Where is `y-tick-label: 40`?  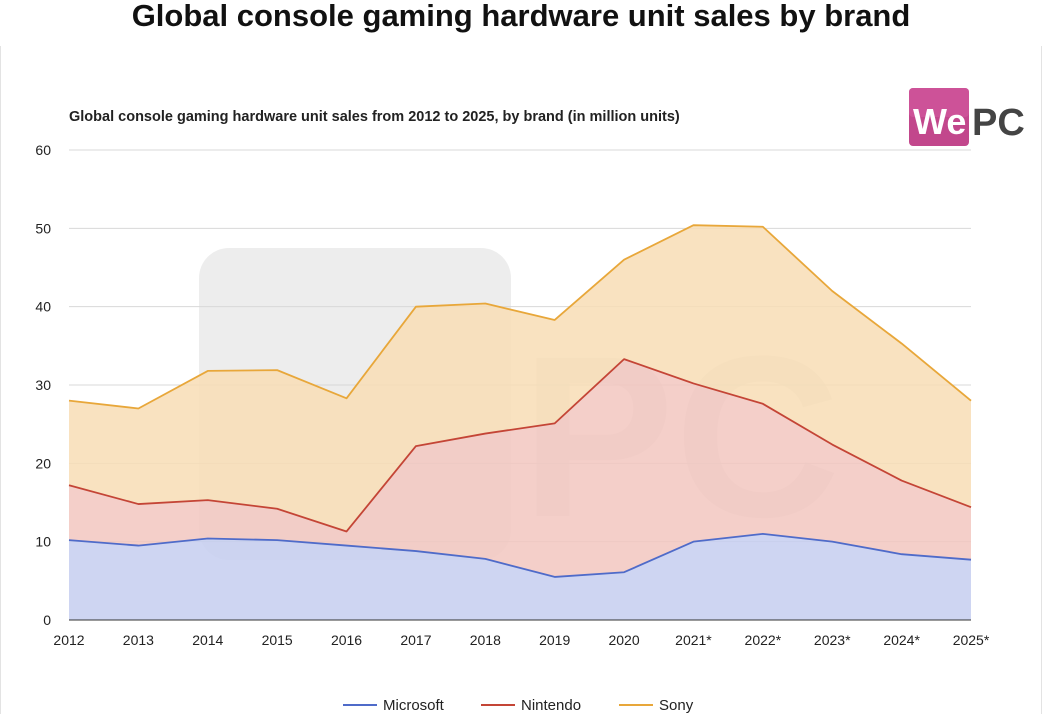
y-tick-label: 40 is located at coordinates (43, 307).